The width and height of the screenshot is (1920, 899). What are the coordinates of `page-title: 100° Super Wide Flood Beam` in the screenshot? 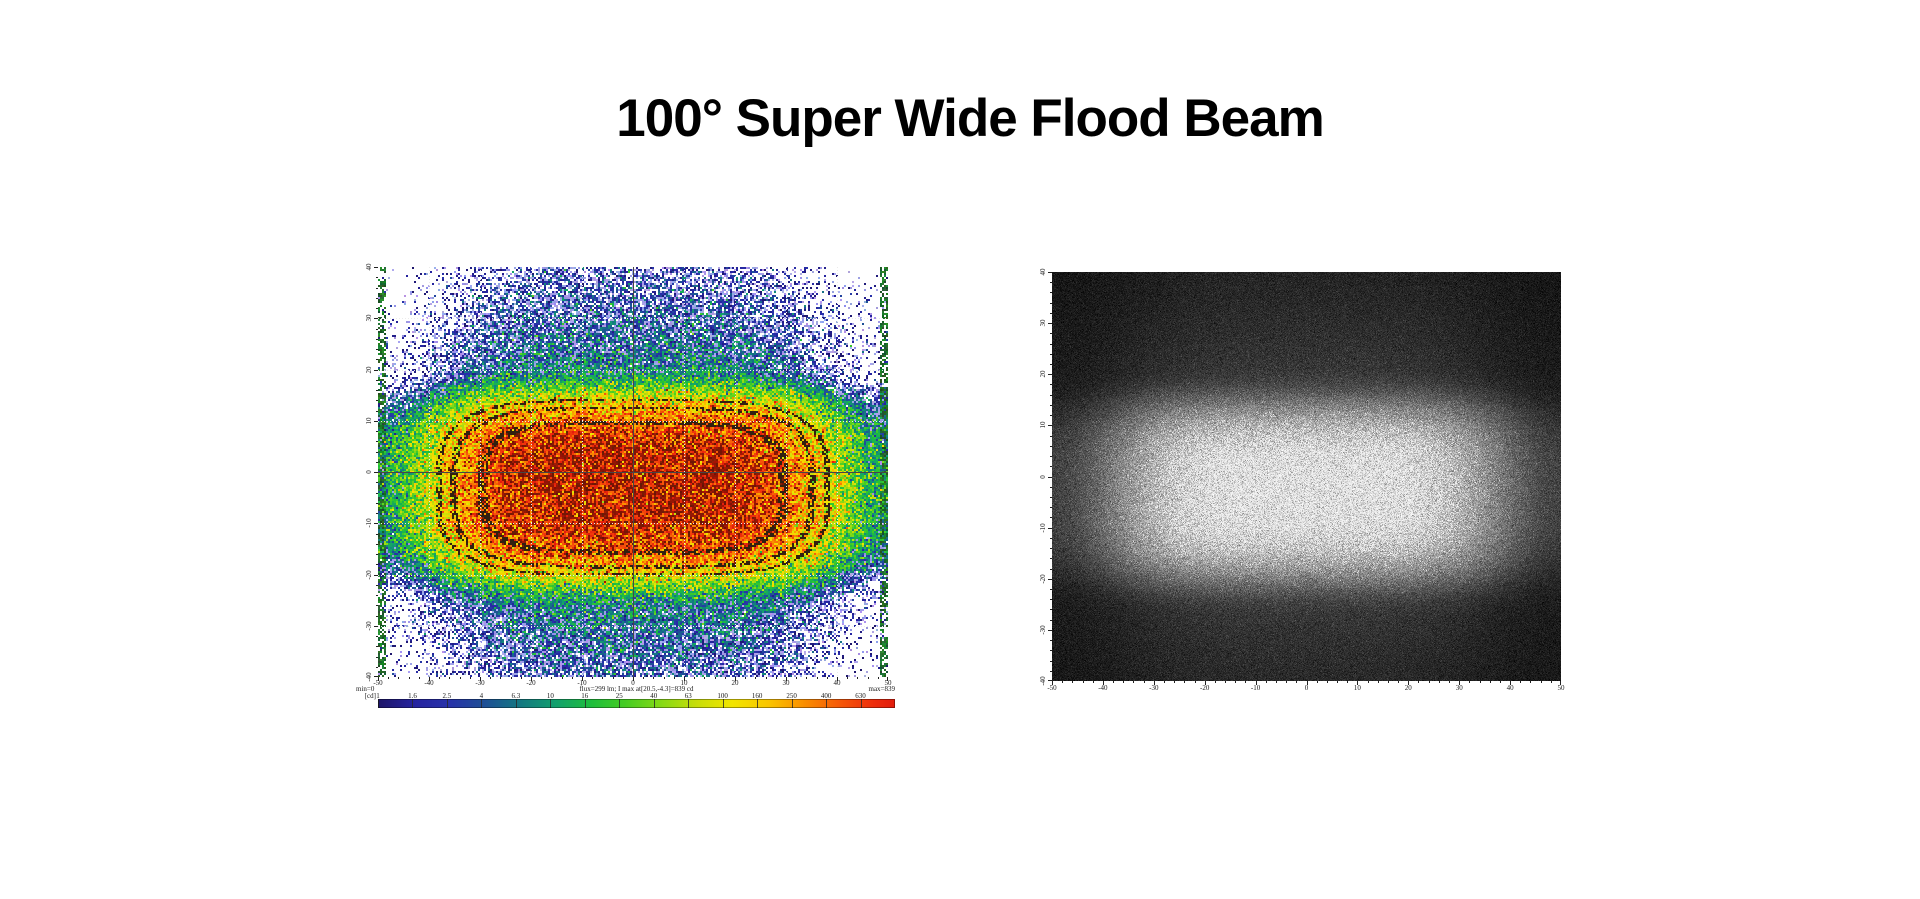 It's located at (970, 118).